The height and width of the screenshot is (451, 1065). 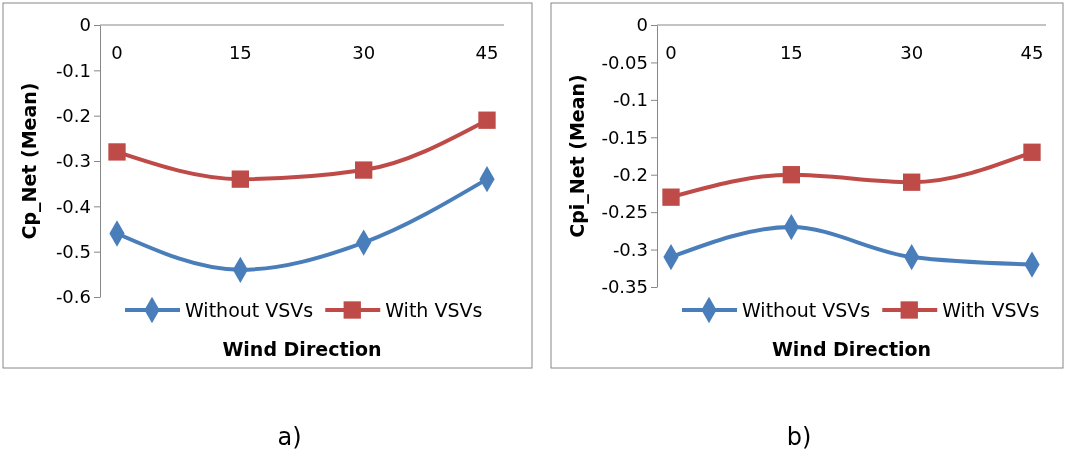 I want to click on y-axis-title: Cp_Net (Mean), so click(x=29, y=161).